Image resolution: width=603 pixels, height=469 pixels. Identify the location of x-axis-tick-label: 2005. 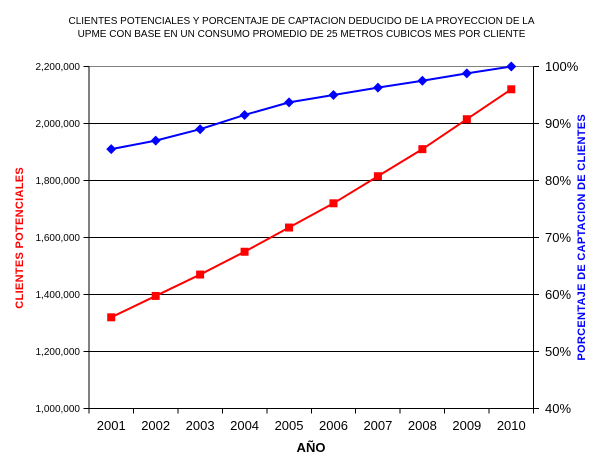
(289, 425).